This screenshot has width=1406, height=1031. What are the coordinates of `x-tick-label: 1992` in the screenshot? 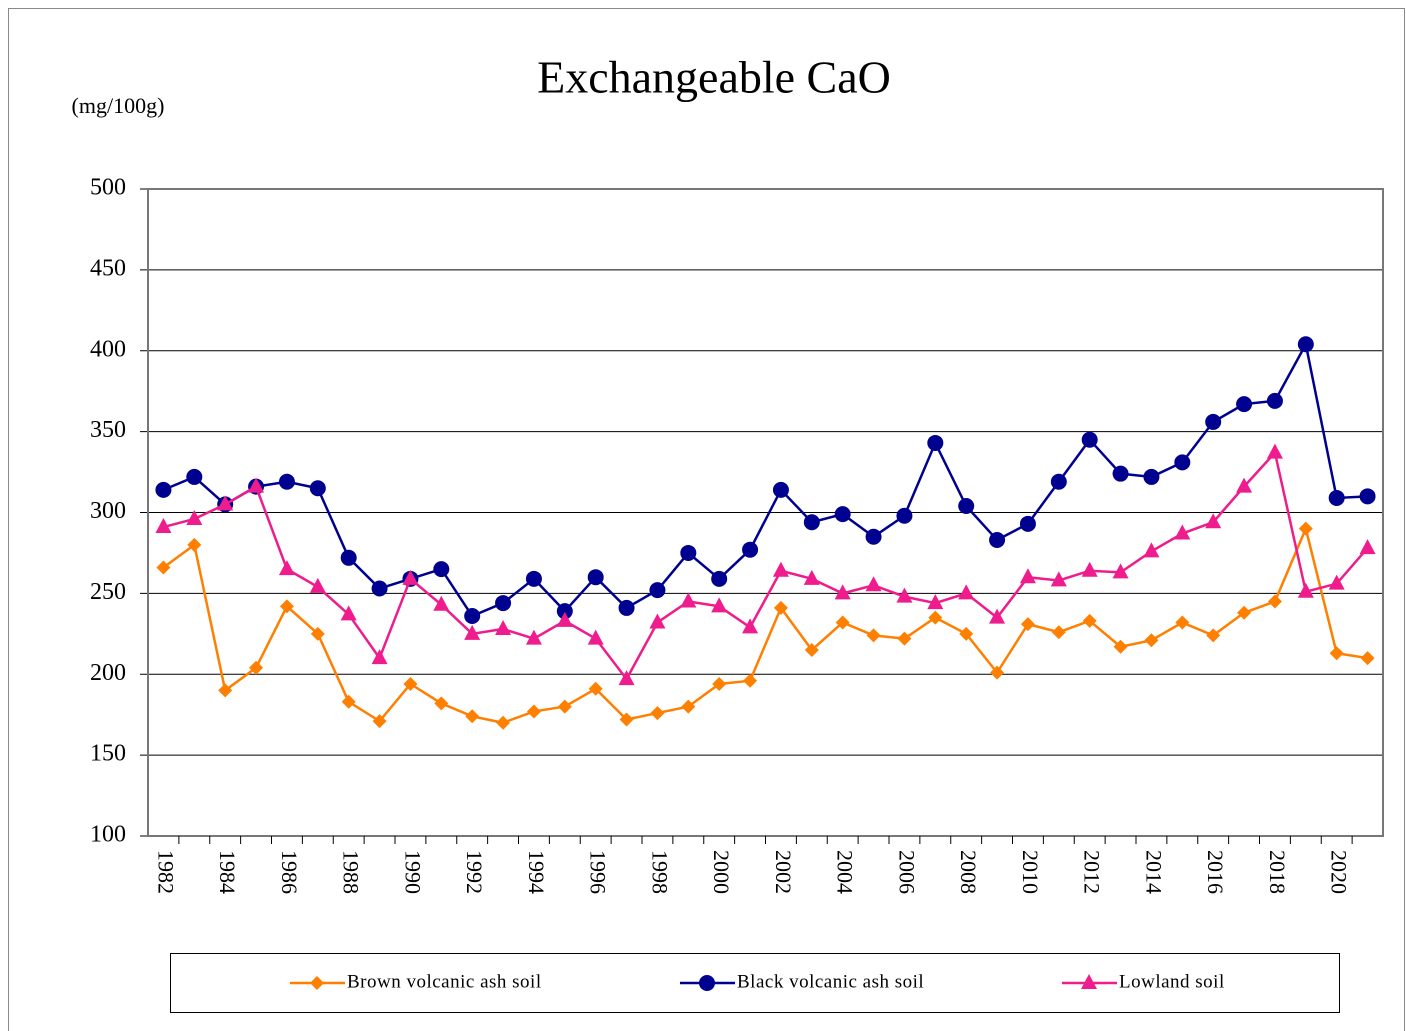 It's located at (474, 872).